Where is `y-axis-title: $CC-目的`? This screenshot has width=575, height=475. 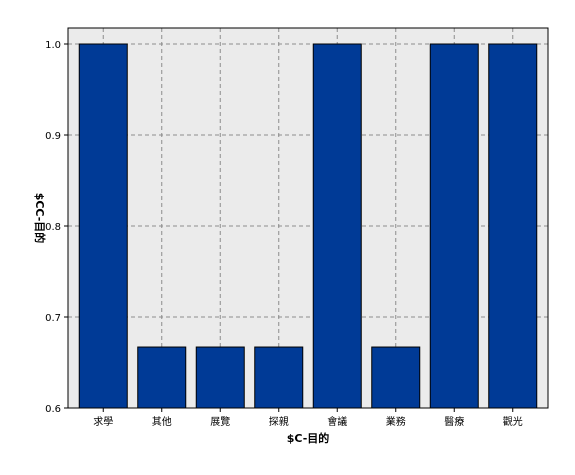 y-axis-title: $CC-目的 is located at coordinates (40, 218).